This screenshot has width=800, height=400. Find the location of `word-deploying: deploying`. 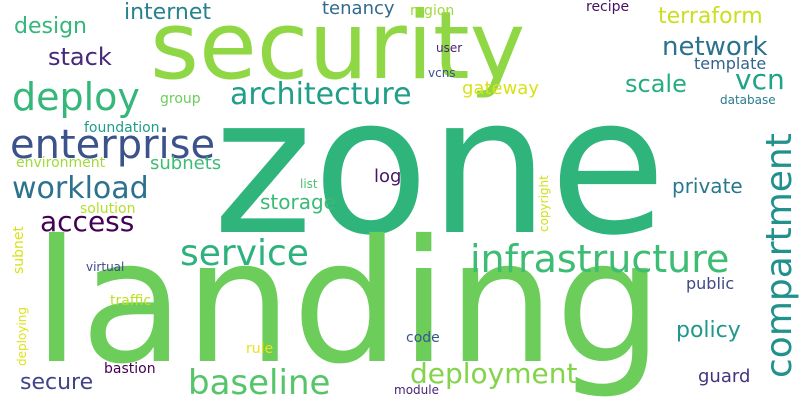

word-deploying: deploying is located at coordinates (22, 336).